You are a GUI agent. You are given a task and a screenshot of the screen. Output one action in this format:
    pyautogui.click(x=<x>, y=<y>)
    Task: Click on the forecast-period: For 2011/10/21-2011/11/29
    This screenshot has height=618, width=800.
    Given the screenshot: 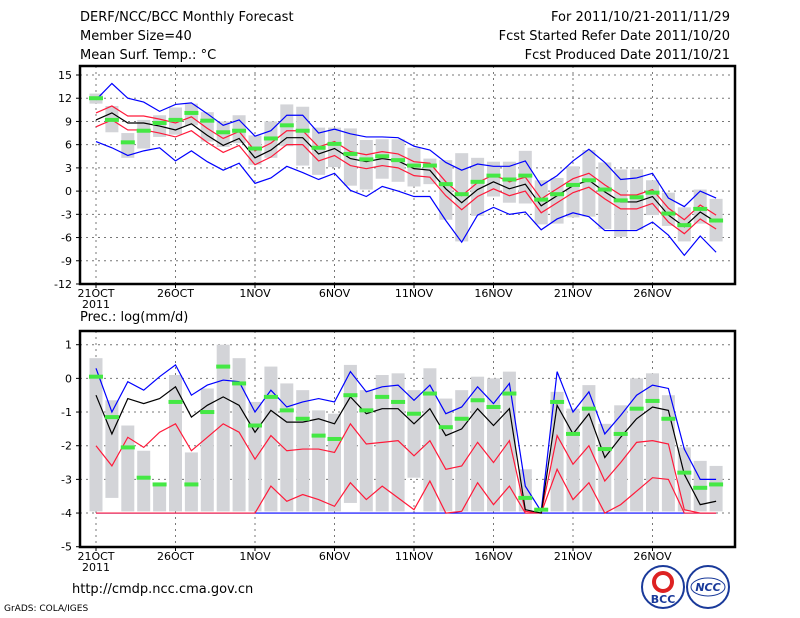 What is the action you would take?
    pyautogui.click(x=640, y=17)
    